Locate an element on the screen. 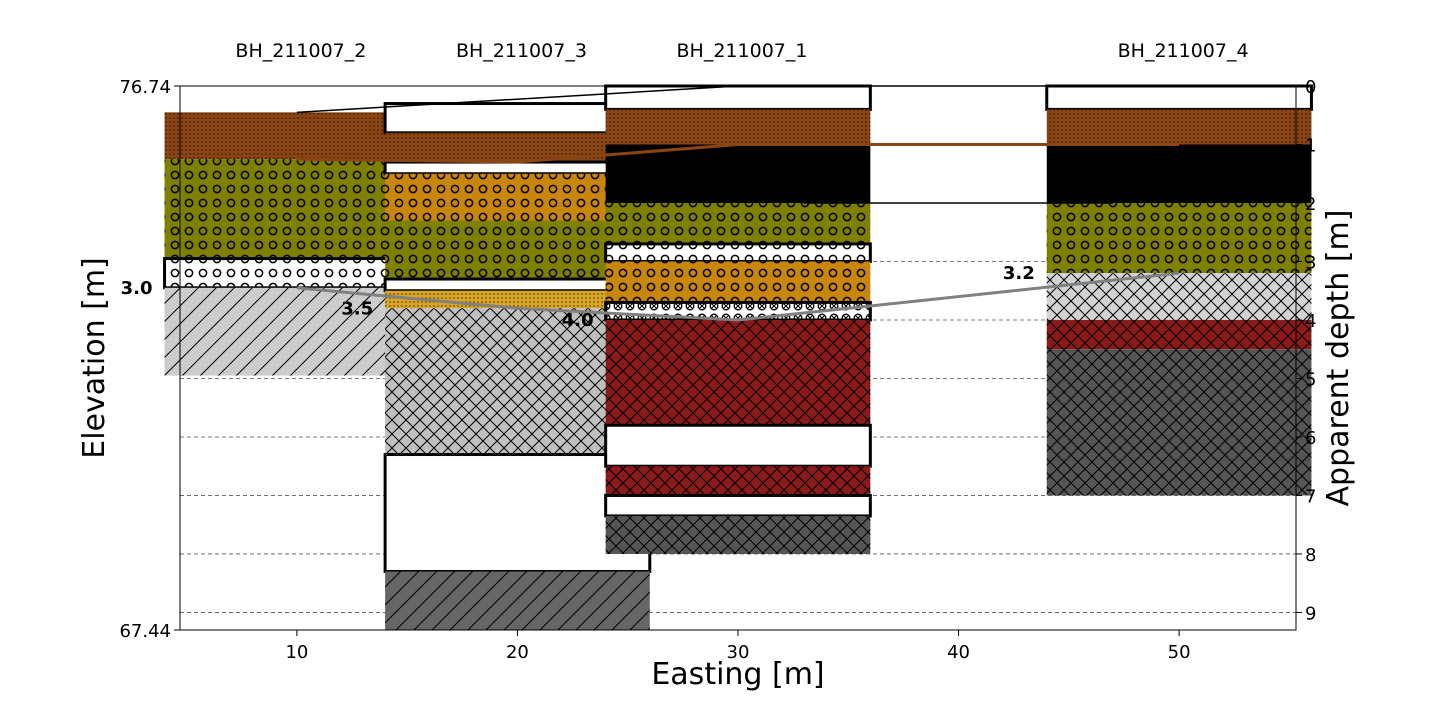 Image resolution: width=1440 pixels, height=720 pixels. y2-tick-label: 8 is located at coordinates (1310, 555).